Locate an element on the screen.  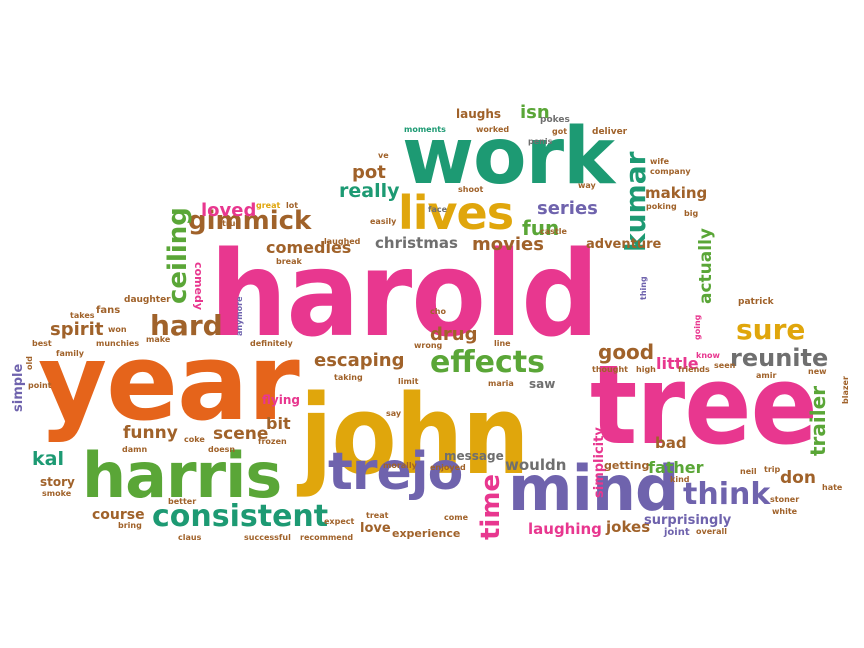
word-successful: successful is located at coordinates (267, 537).